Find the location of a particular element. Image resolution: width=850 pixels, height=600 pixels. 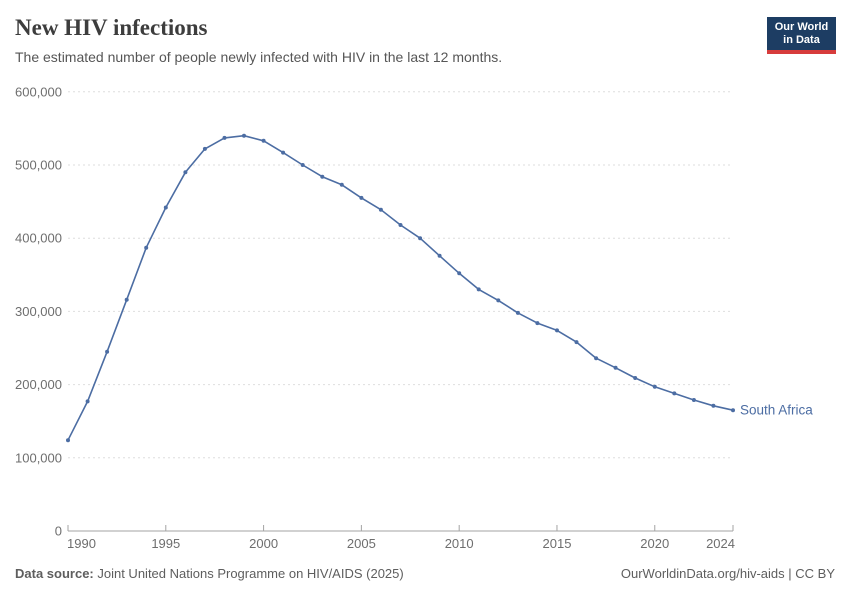

license-note: OurWorldinData.org/hiv-aids | CC BY is located at coordinates (727, 573).